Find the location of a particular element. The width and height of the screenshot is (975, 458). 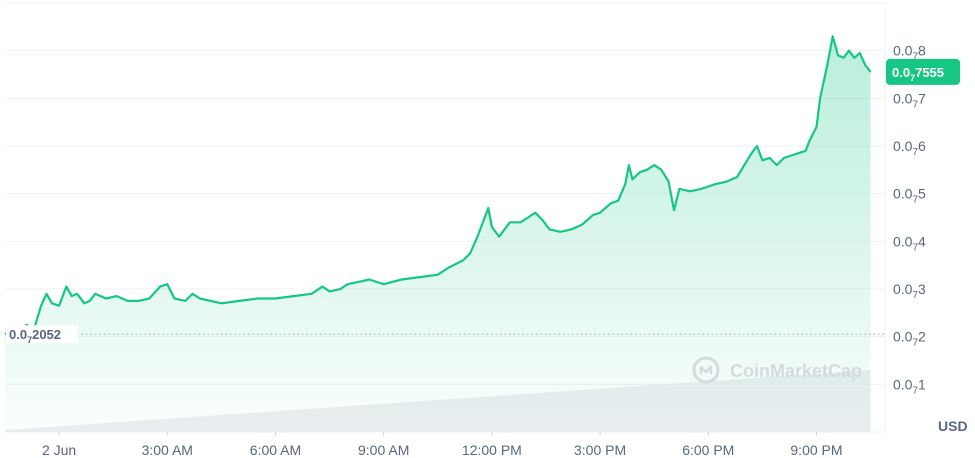

y-tick-label: 0.078 is located at coordinates (909, 53).